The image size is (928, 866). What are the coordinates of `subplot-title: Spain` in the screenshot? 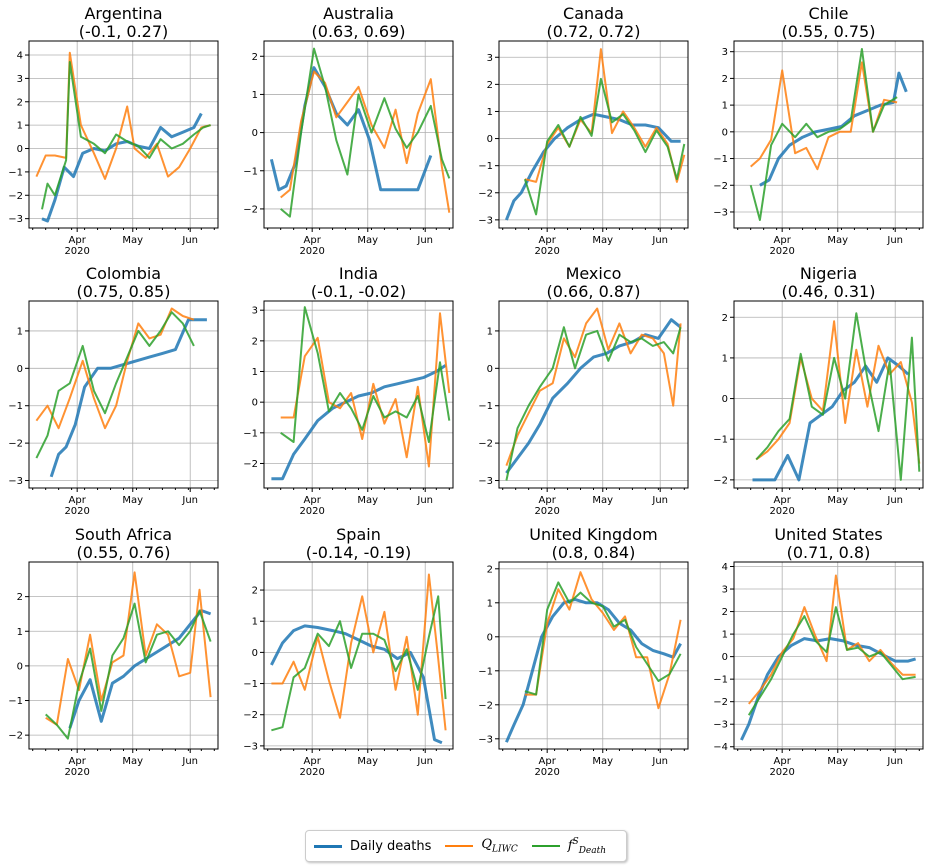 It's located at (358, 534).